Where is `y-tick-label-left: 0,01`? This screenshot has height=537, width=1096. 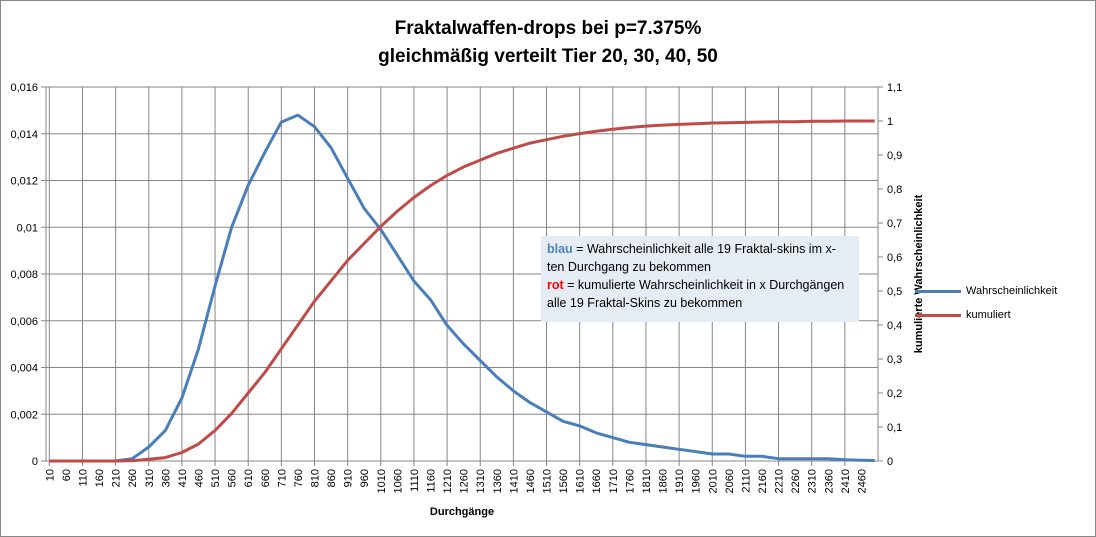 y-tick-label-left: 0,01 is located at coordinates (27, 228).